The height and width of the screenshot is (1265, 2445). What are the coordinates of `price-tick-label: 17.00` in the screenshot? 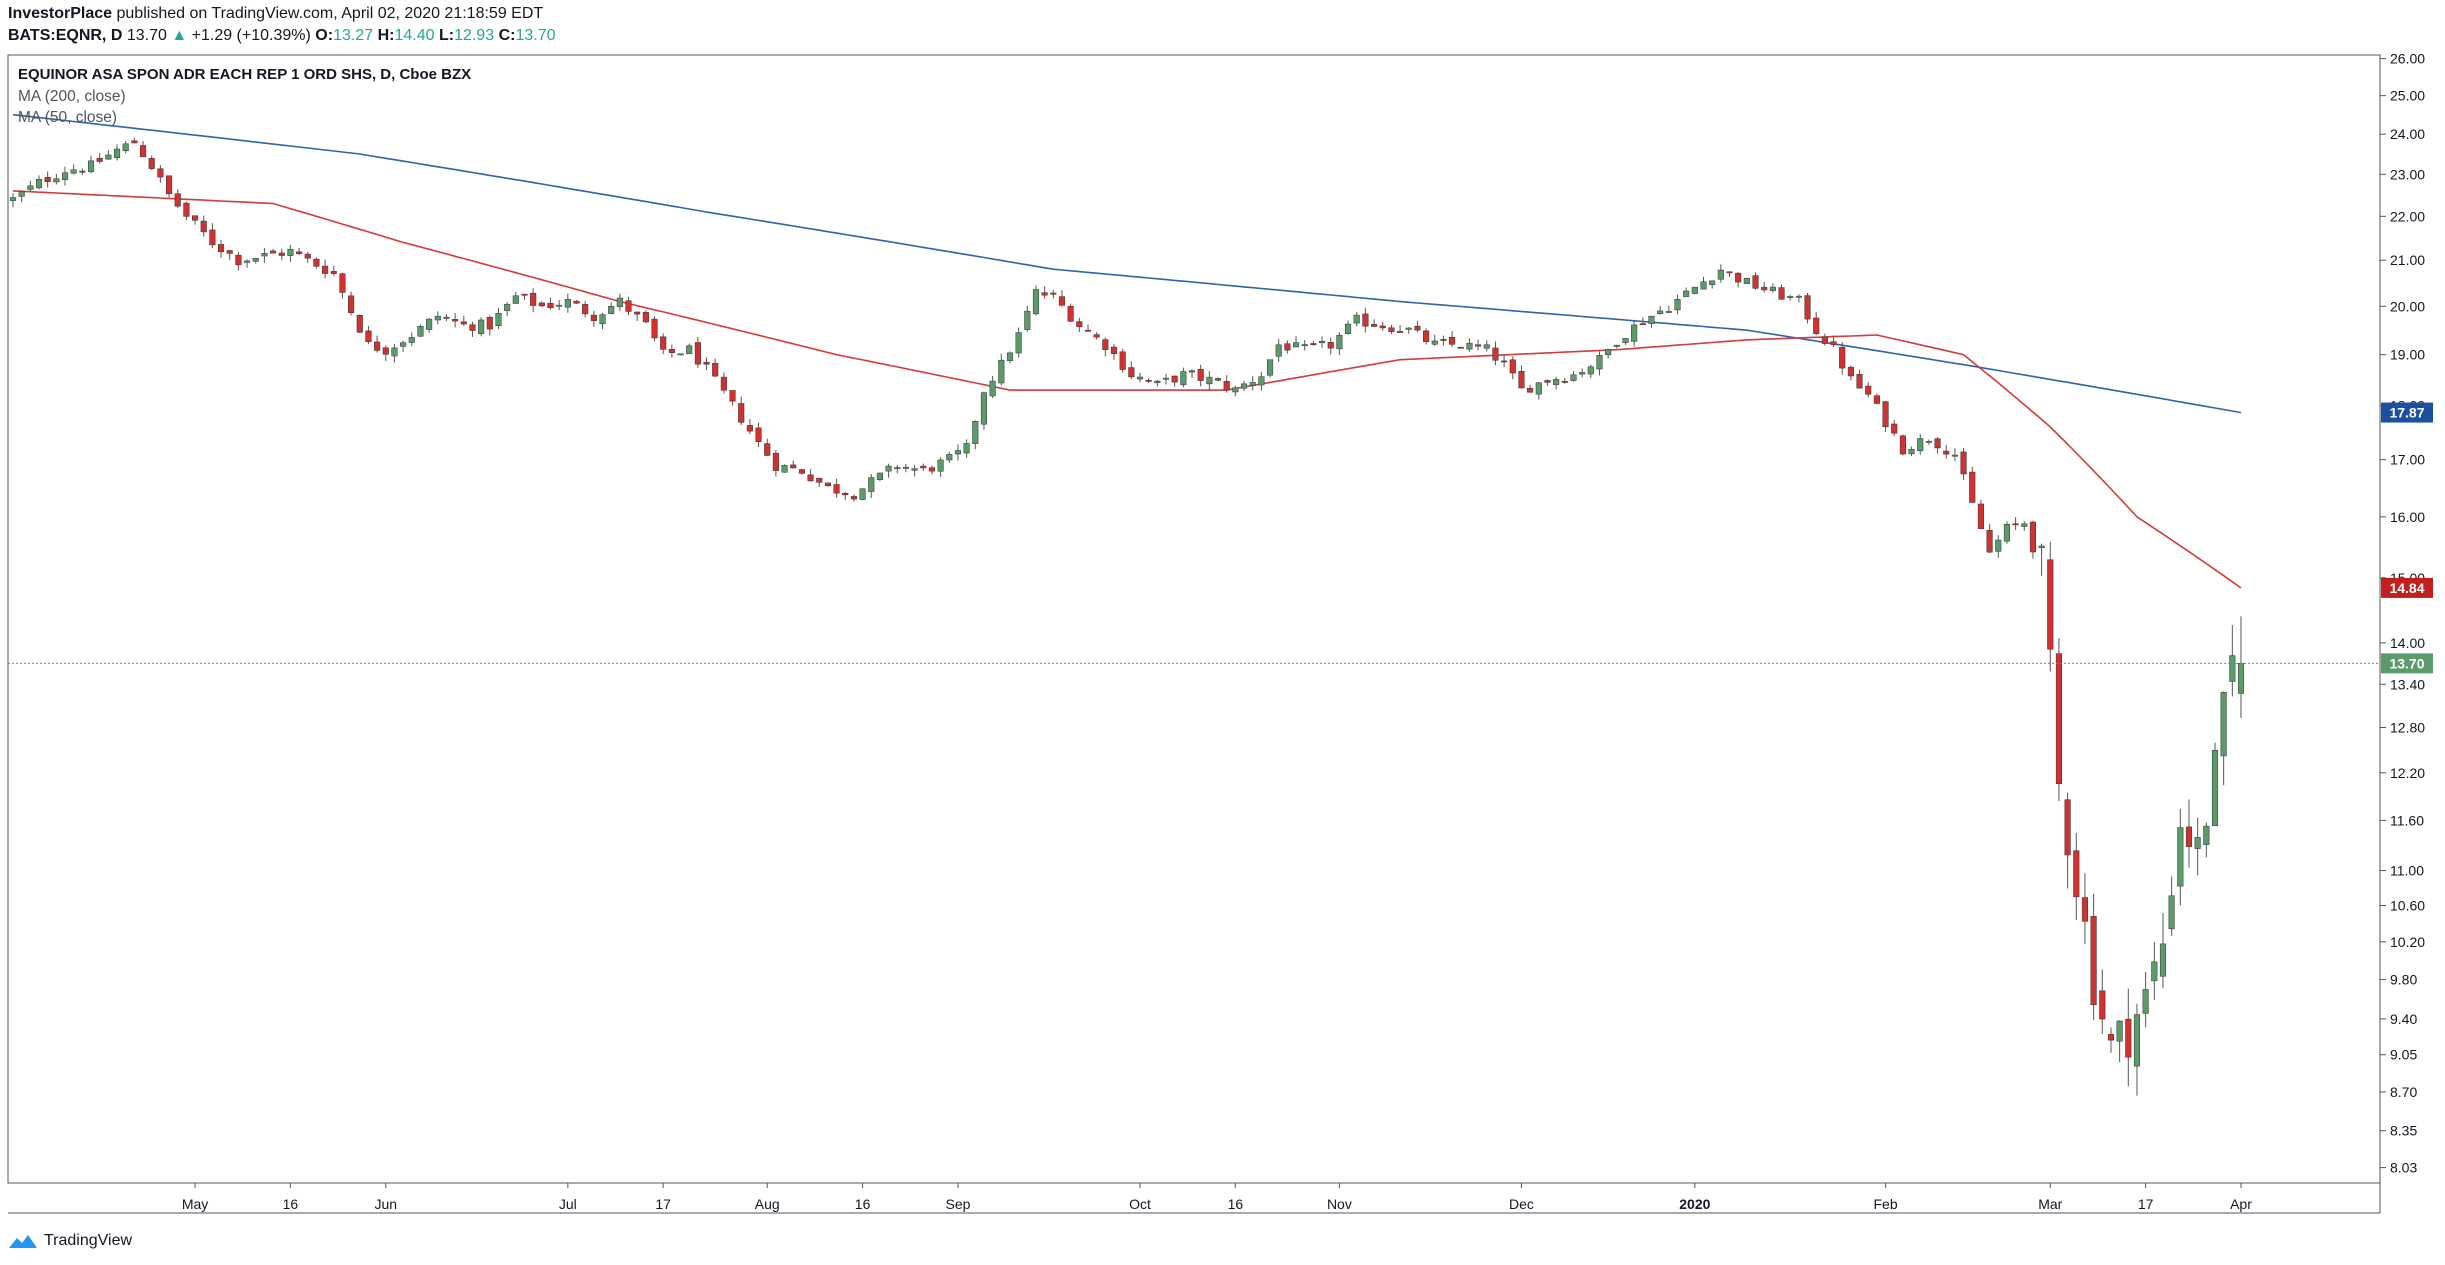 It's located at (2407, 460).